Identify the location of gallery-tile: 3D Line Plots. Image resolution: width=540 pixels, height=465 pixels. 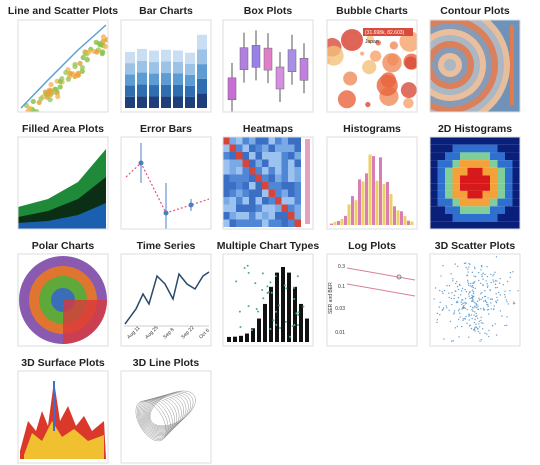
(166, 410).